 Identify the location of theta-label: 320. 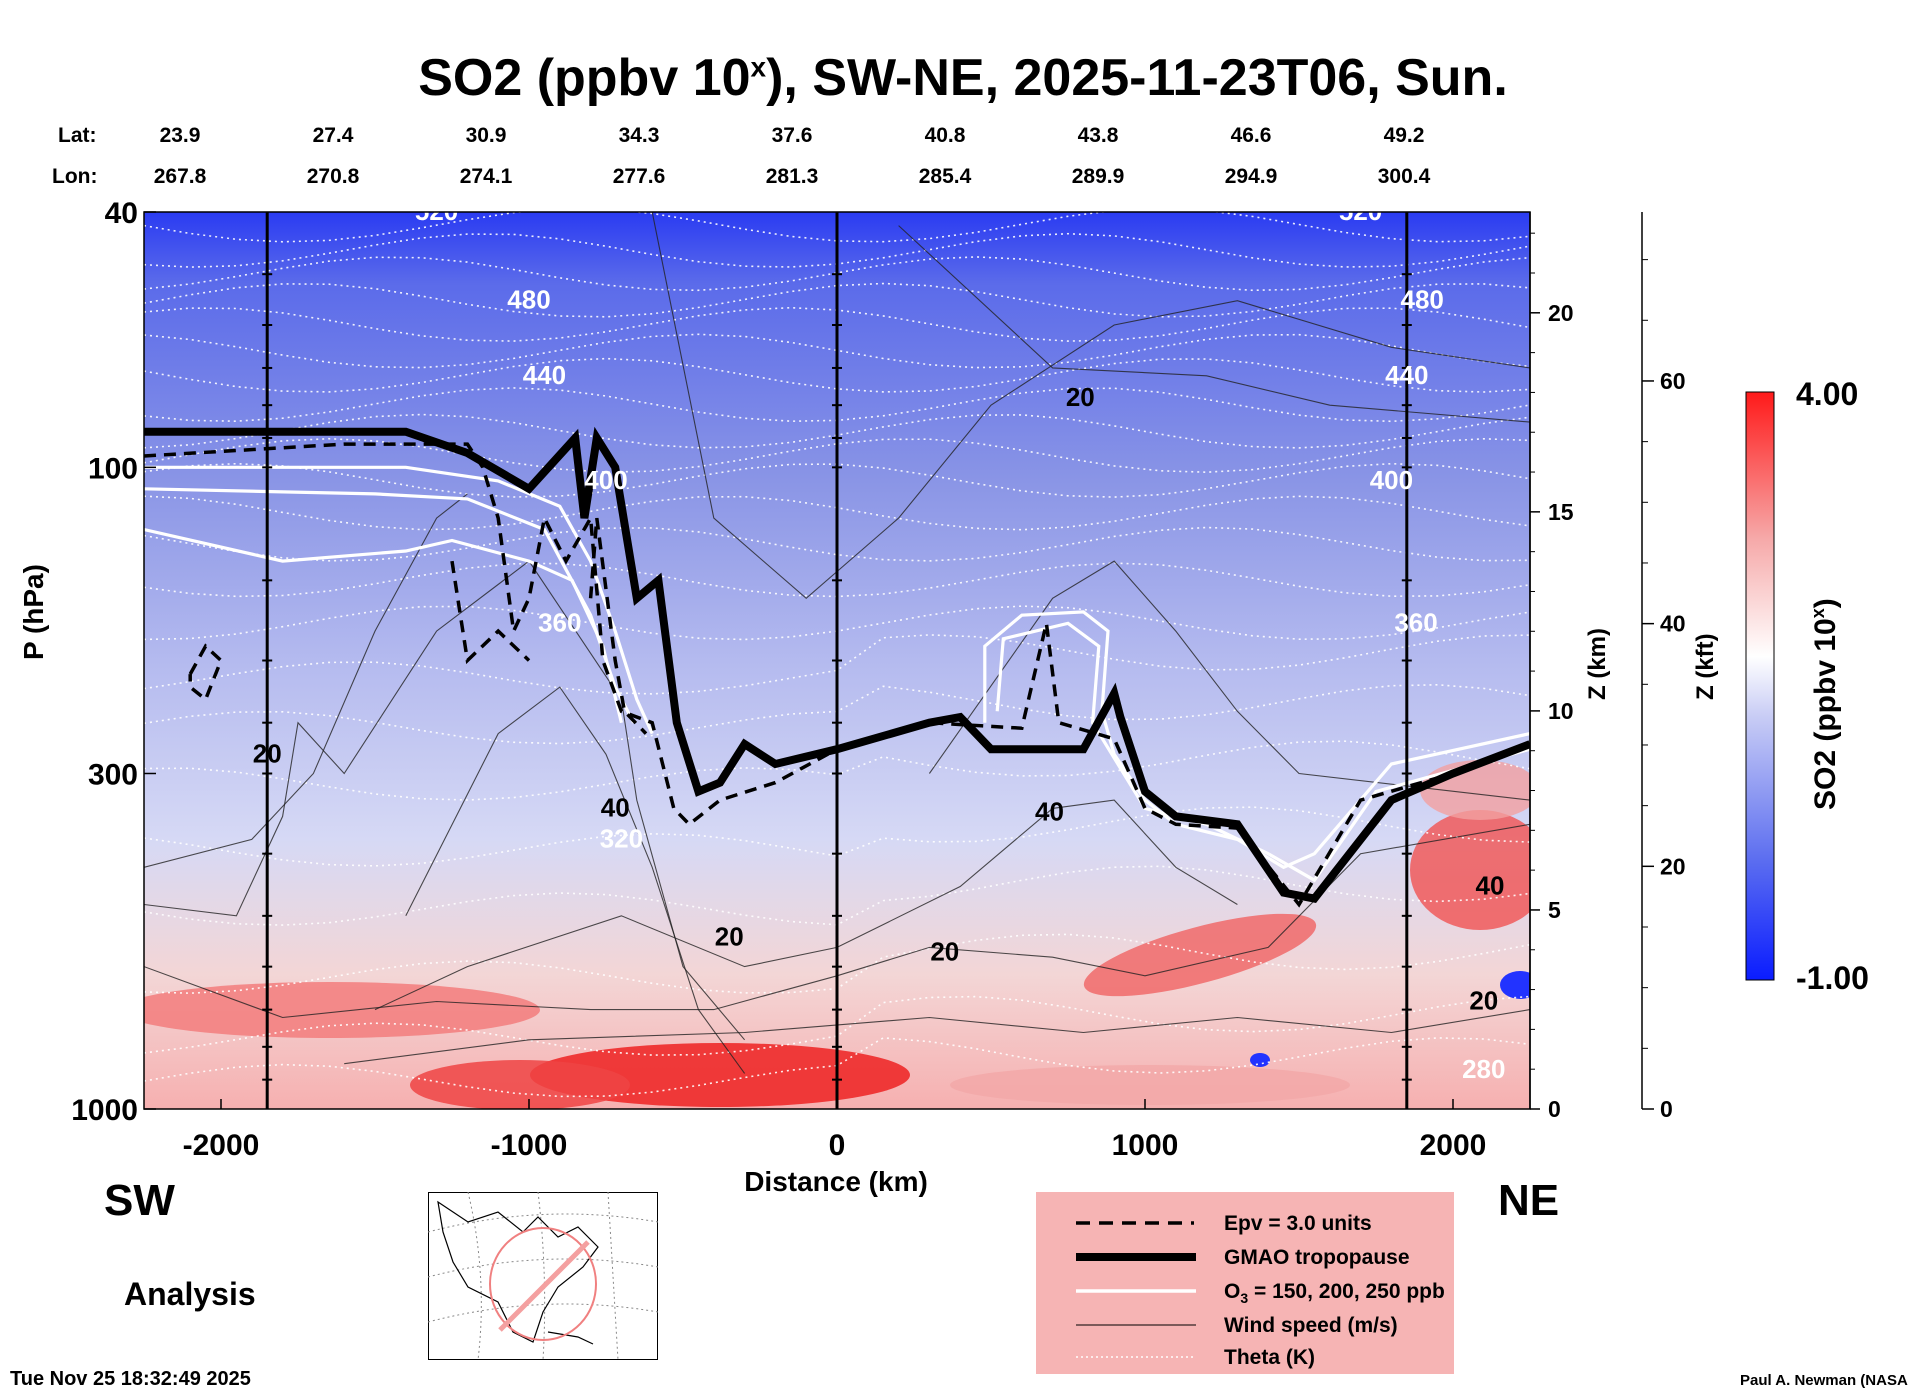
(621, 838).